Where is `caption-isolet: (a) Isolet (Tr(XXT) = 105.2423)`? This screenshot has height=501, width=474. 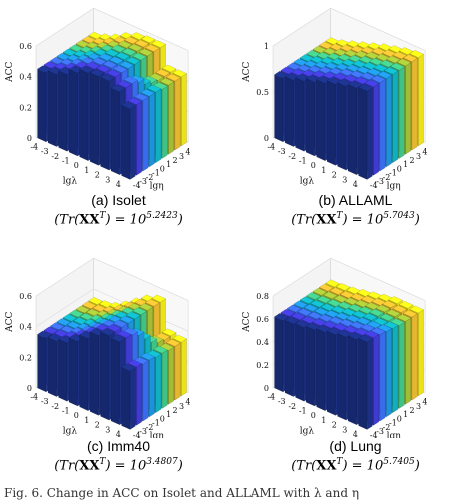
caption-isolet: (a) Isolet (Tr(XXT) = 105.2423) is located at coordinates (118, 210).